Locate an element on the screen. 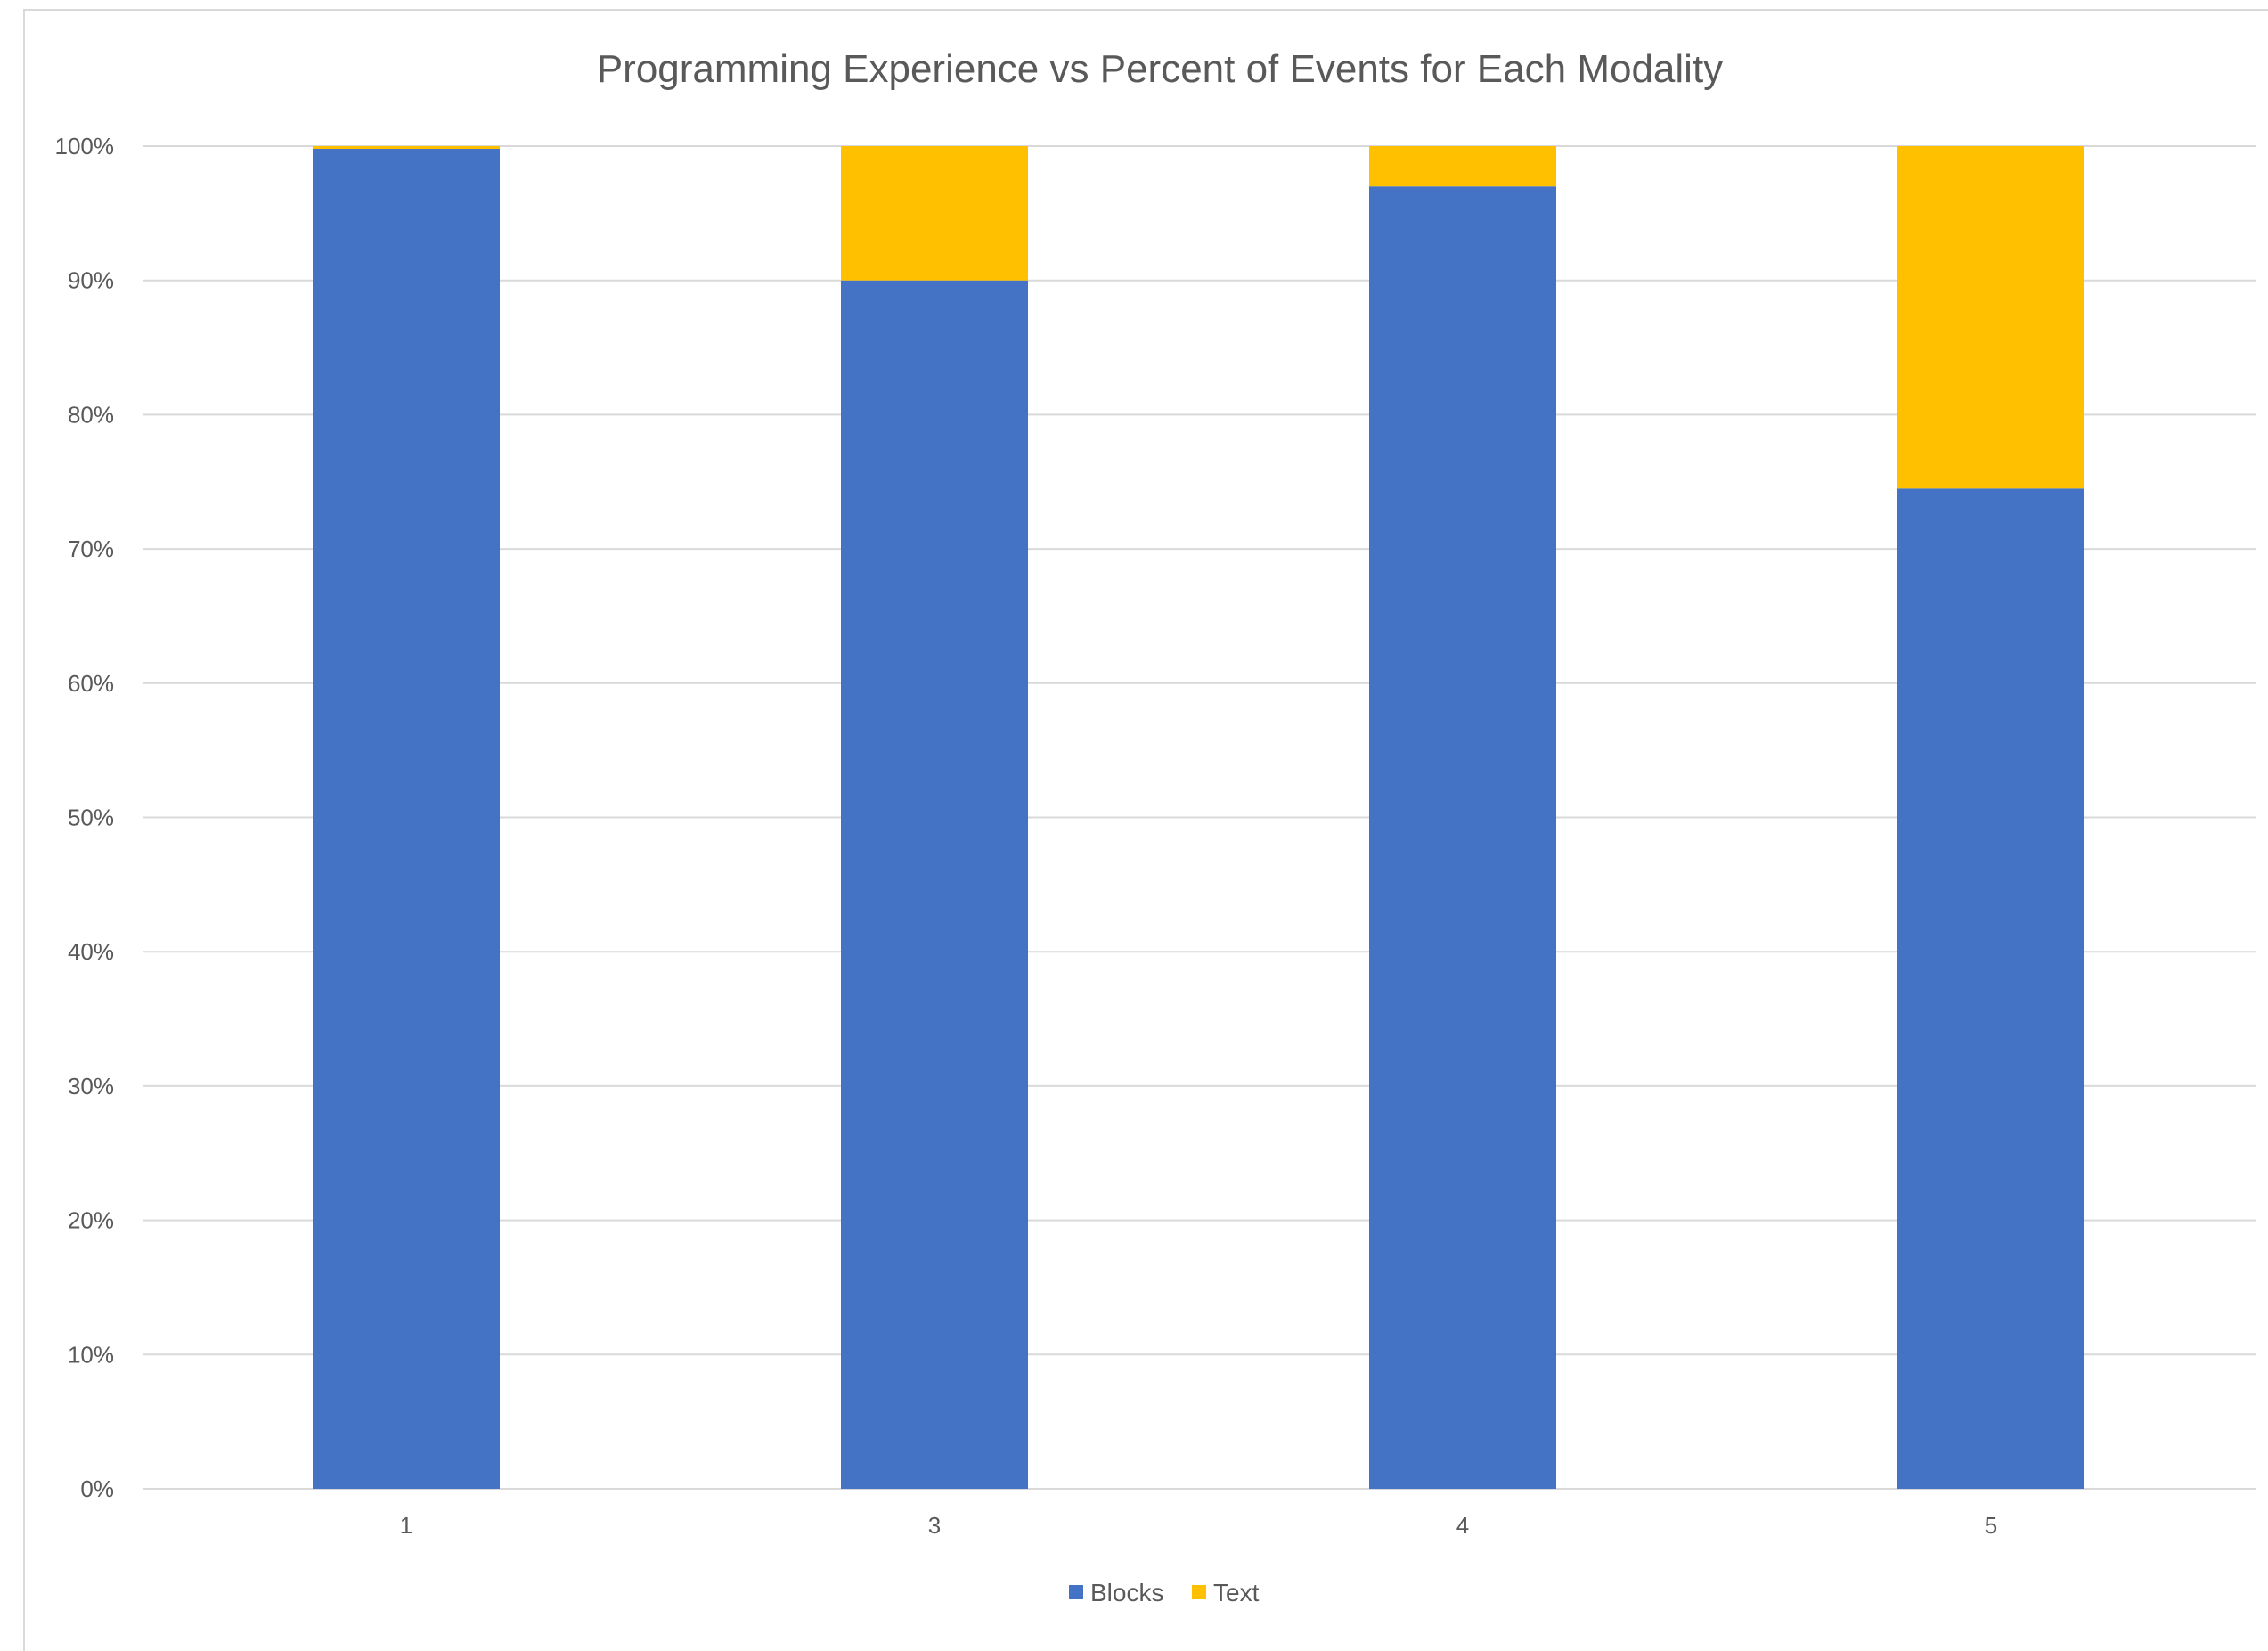 The height and width of the screenshot is (1651, 2268). x-tick-label-4: 4 is located at coordinates (1462, 1525).